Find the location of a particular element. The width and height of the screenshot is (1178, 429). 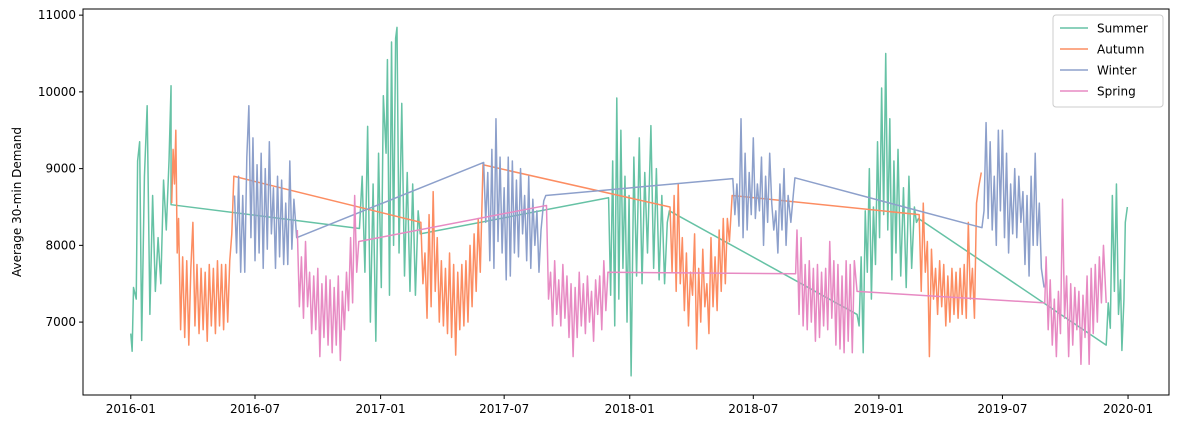

x-tick-label: 2016-07 is located at coordinates (255, 409).